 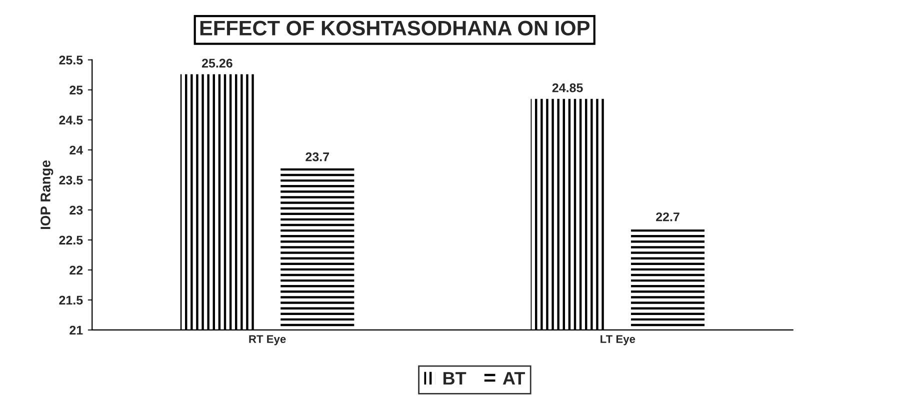 What do you see at coordinates (47, 194) in the screenshot?
I see `y-axis-title: IOP Range` at bounding box center [47, 194].